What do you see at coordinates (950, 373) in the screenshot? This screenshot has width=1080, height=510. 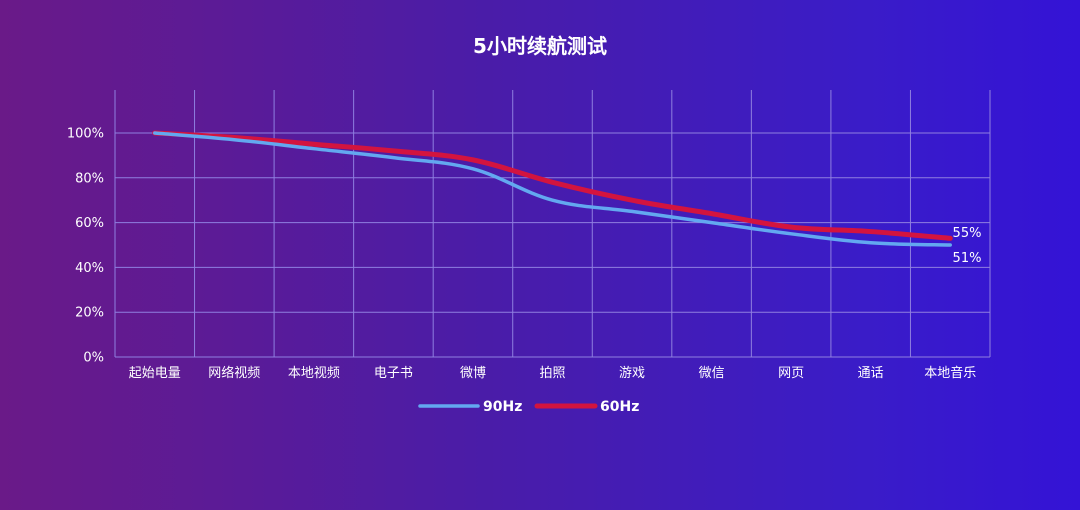 I see `x-tick-label: 本地音乐` at bounding box center [950, 373].